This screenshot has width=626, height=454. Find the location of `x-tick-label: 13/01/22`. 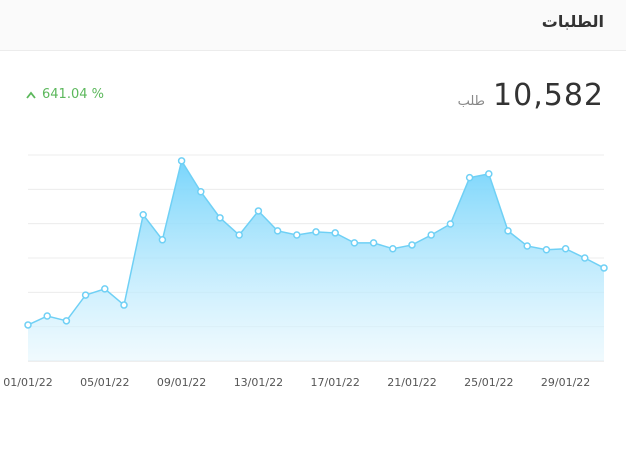

x-tick-label: 13/01/22 is located at coordinates (258, 382).